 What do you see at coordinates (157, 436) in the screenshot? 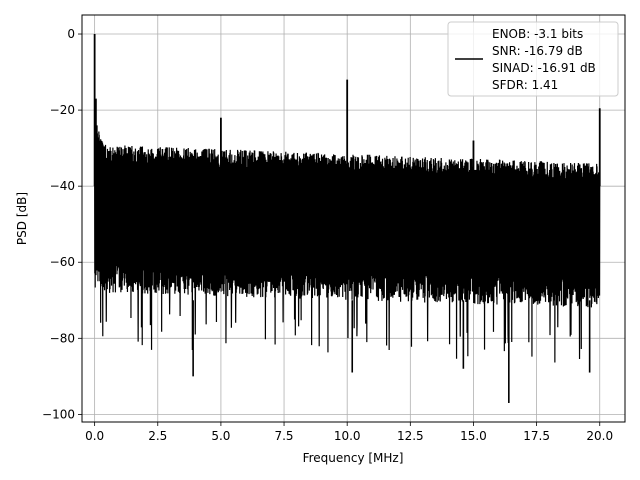
I see `x-tick-label: 2.5` at bounding box center [157, 436].